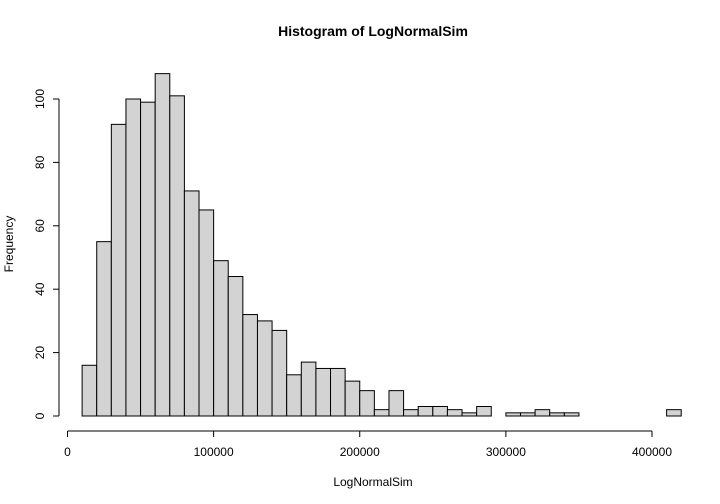 Image resolution: width=720 pixels, height=504 pixels. Describe the element at coordinates (372, 482) in the screenshot. I see `x-axis-label: LogNormalSim` at that location.